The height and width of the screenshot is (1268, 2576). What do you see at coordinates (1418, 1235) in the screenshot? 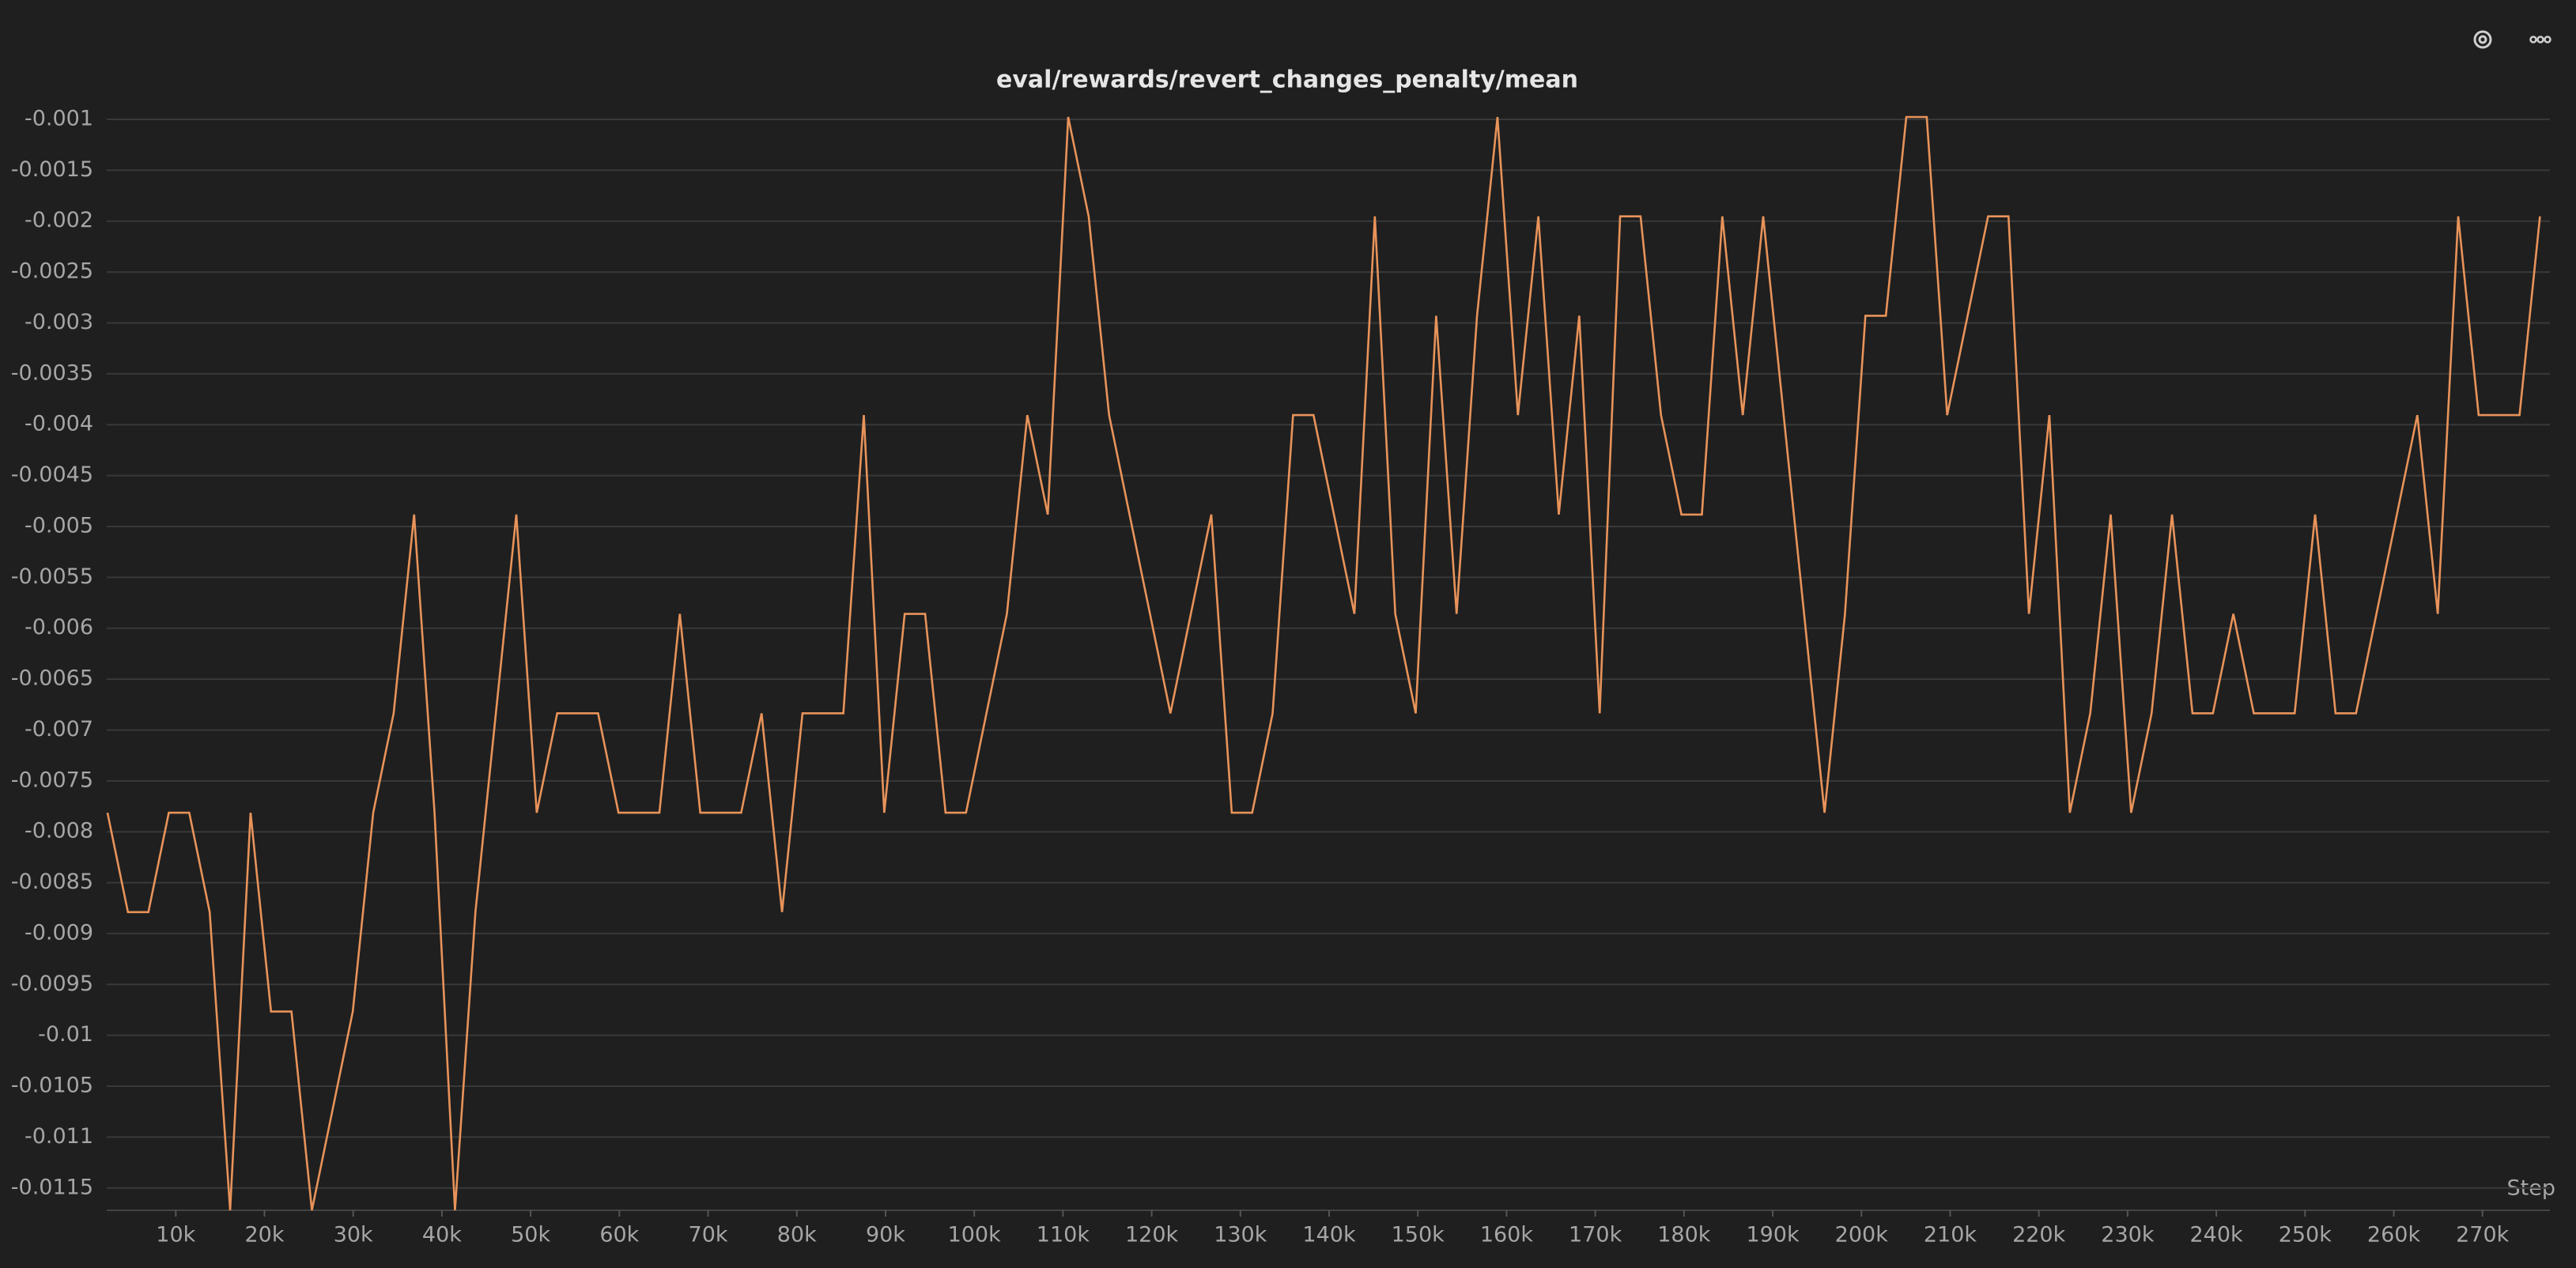
I see `x-tick-label: 150k` at bounding box center [1418, 1235].